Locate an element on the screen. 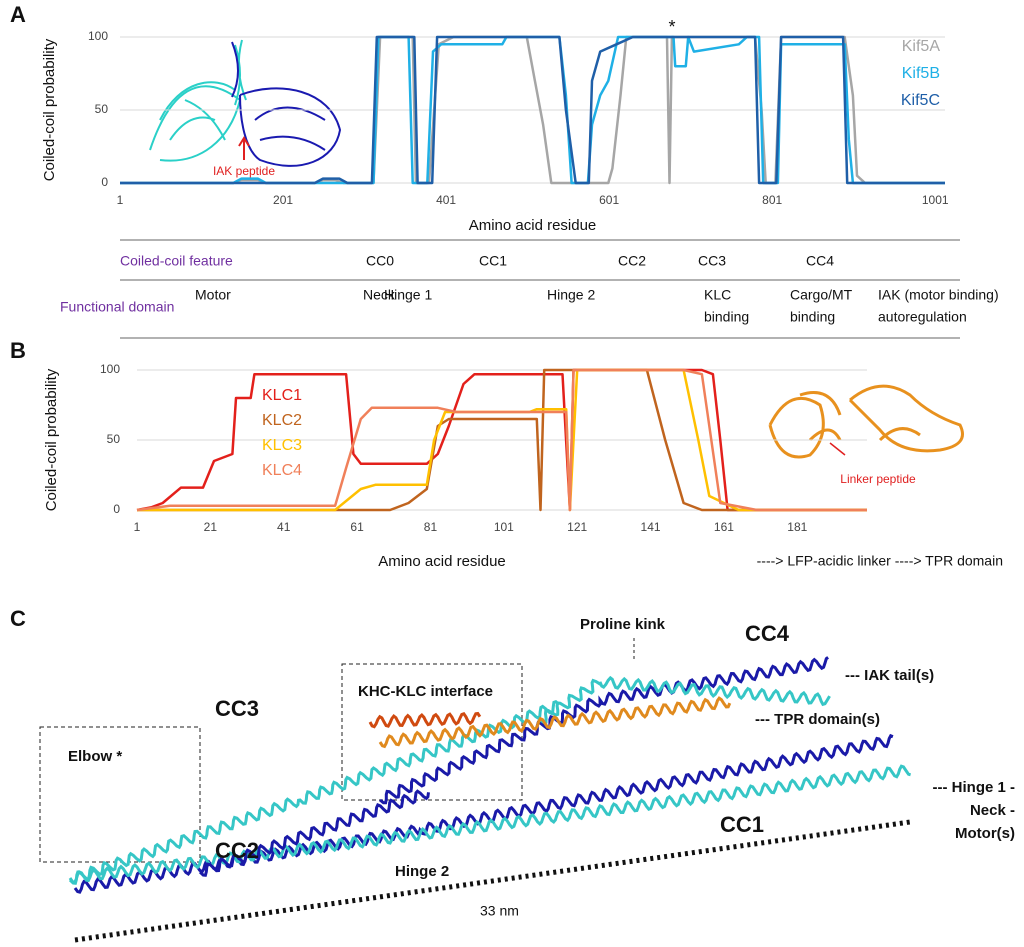  label: Elbow * is located at coordinates (95, 756).